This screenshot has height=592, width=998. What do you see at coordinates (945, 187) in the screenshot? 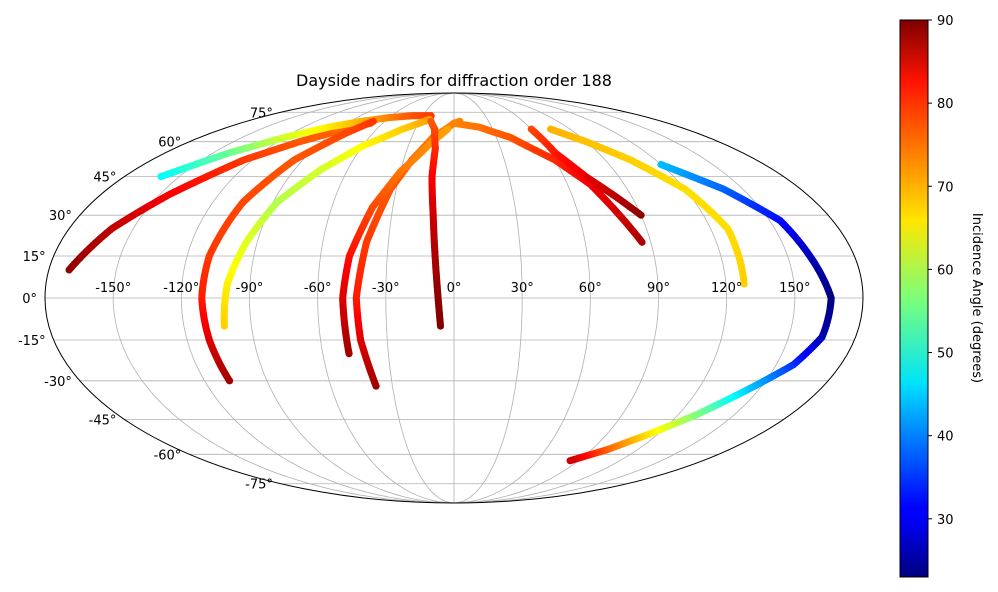
I see `colorbar-tick-label: 70` at bounding box center [945, 187].